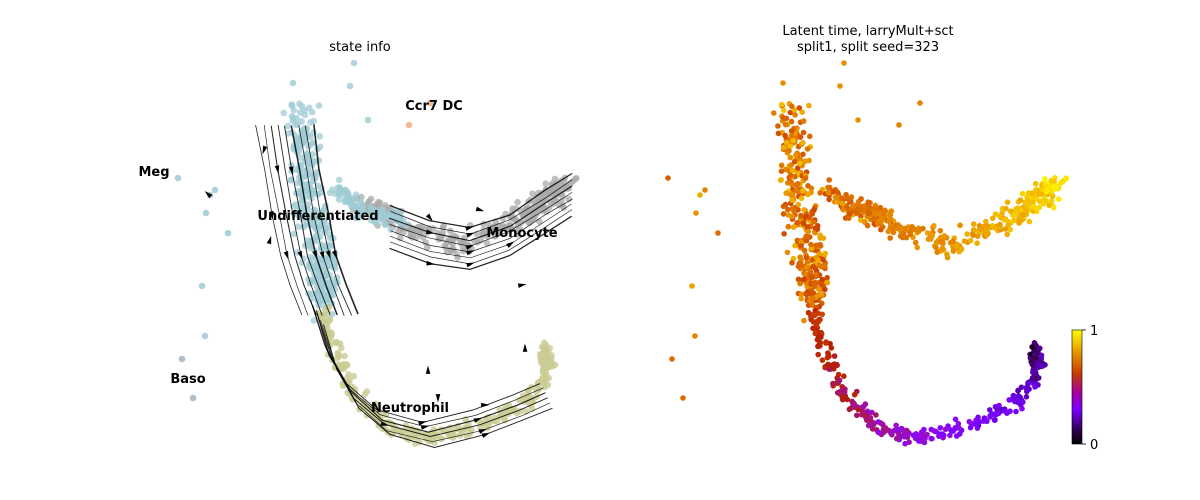 The height and width of the screenshot is (500, 1200). Describe the element at coordinates (521, 233) in the screenshot. I see `cluster-label-monocyte: Monocyte` at that location.